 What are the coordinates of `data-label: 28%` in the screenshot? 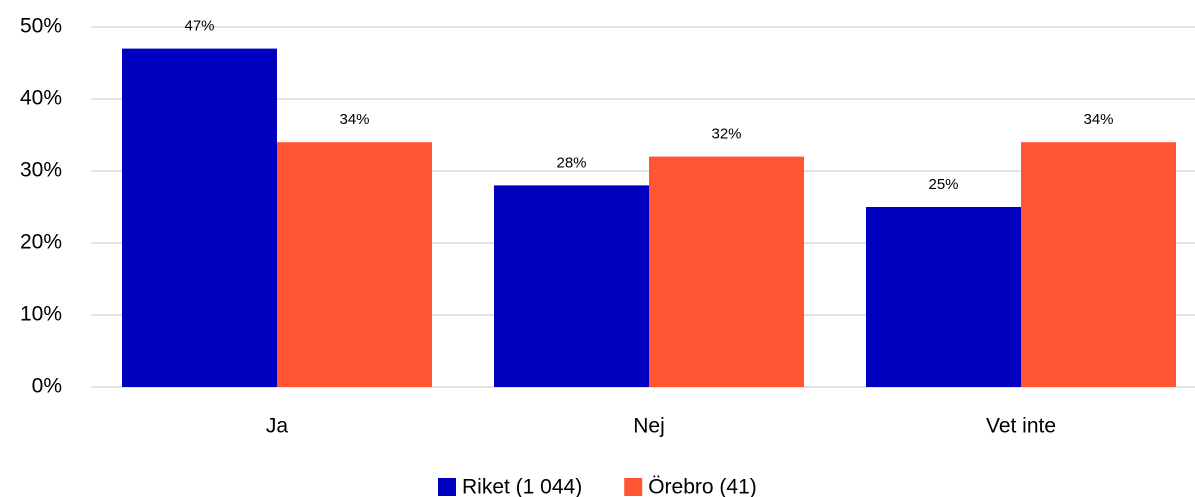 It's located at (571, 162).